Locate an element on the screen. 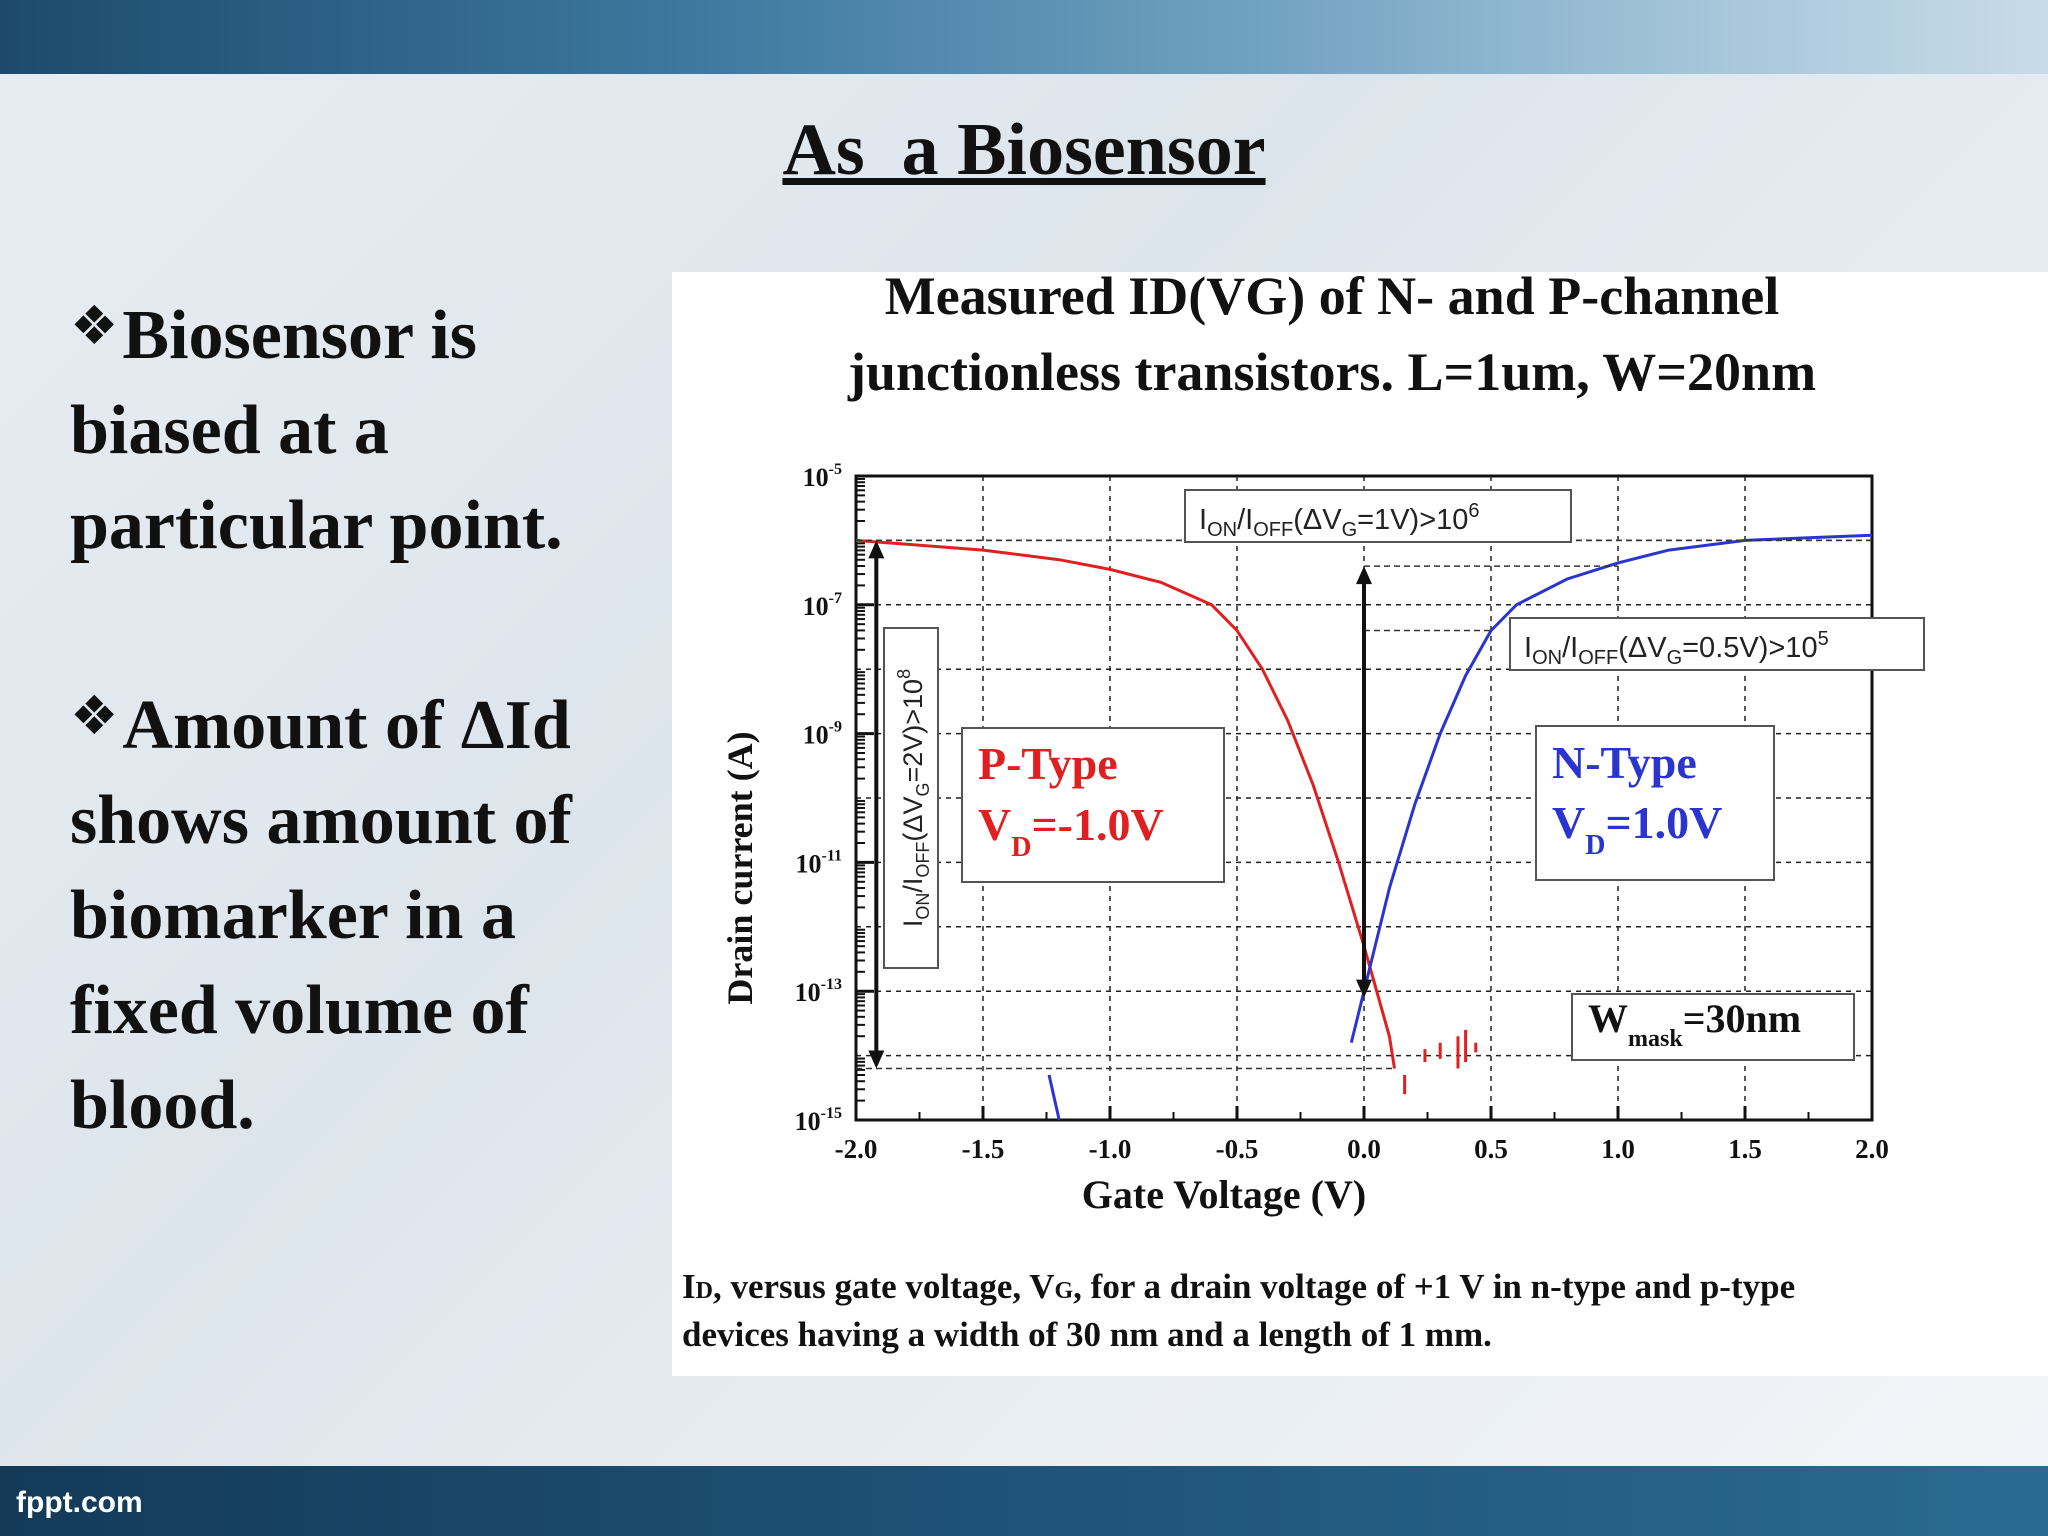  y-tick-label: 10⁻¹¹ is located at coordinates (819, 862).